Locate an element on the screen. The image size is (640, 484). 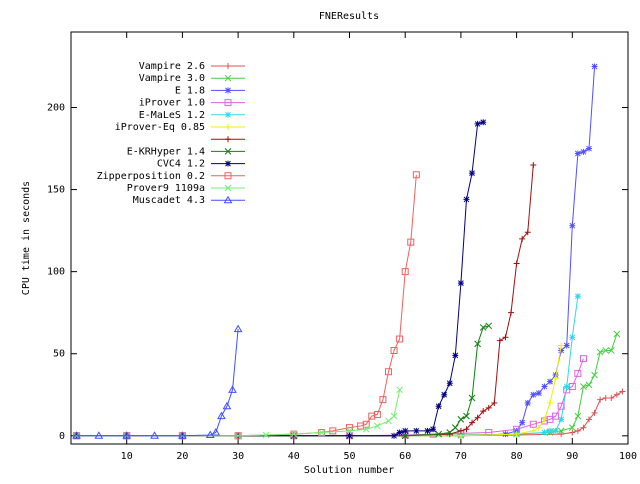
legend-label: CVC4 1.2 is located at coordinates (181, 164).